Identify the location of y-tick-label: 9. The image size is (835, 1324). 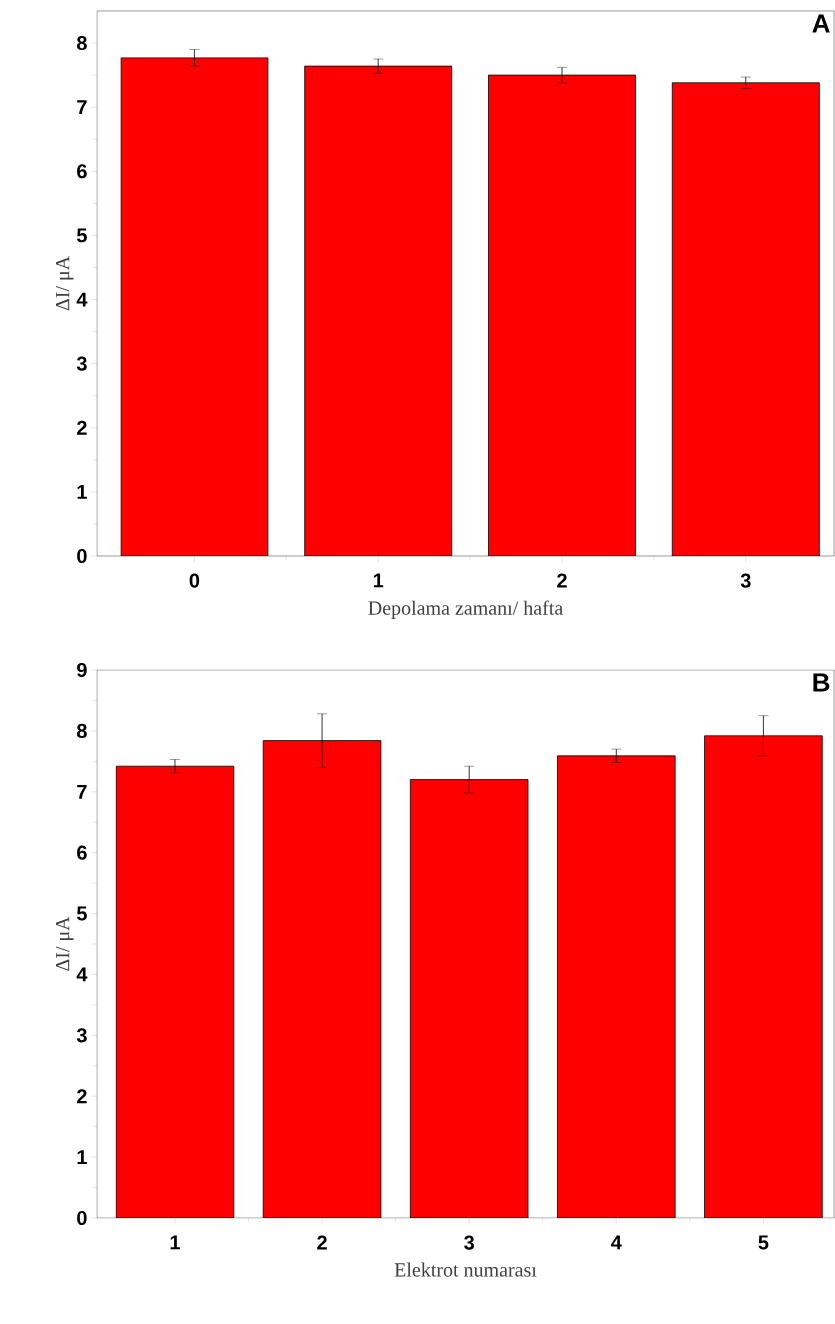
(82, 670).